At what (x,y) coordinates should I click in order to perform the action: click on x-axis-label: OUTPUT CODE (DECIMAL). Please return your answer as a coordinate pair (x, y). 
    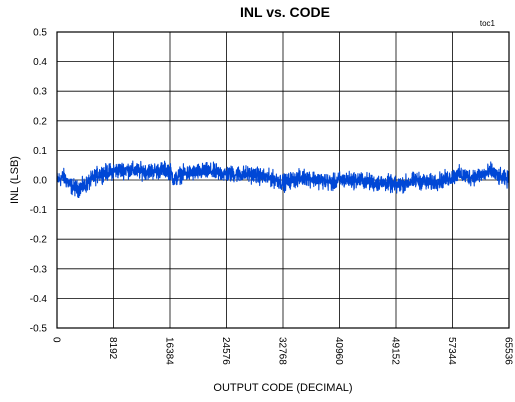
    Looking at the image, I should click on (282, 388).